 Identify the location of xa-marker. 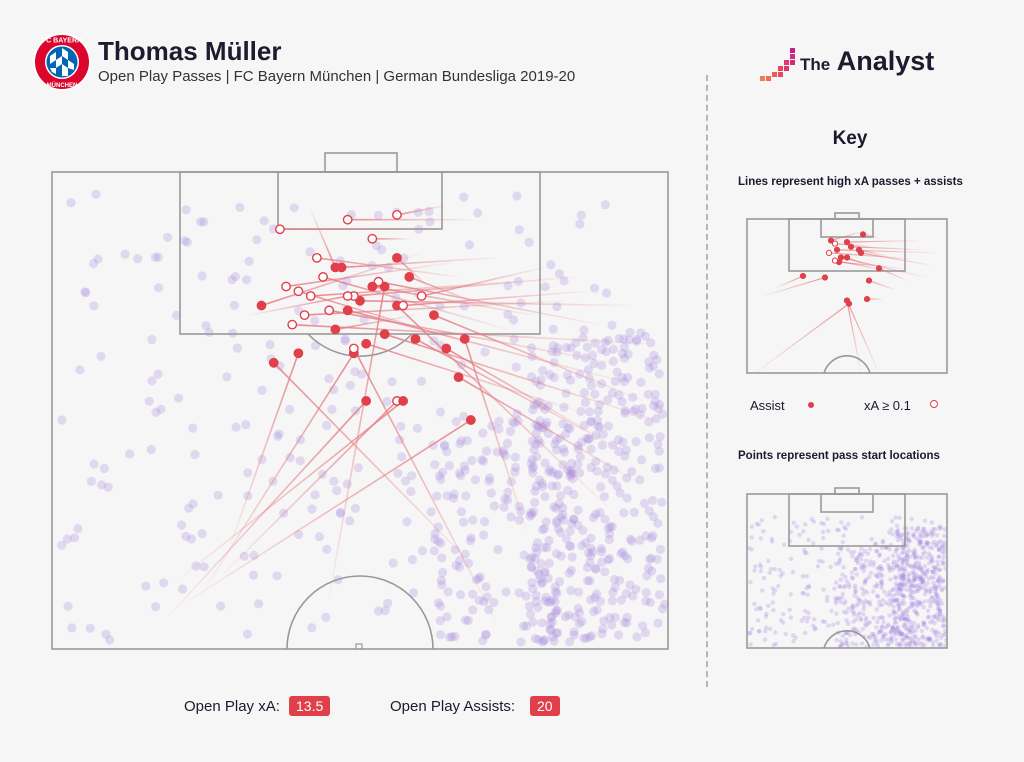
(353, 348).